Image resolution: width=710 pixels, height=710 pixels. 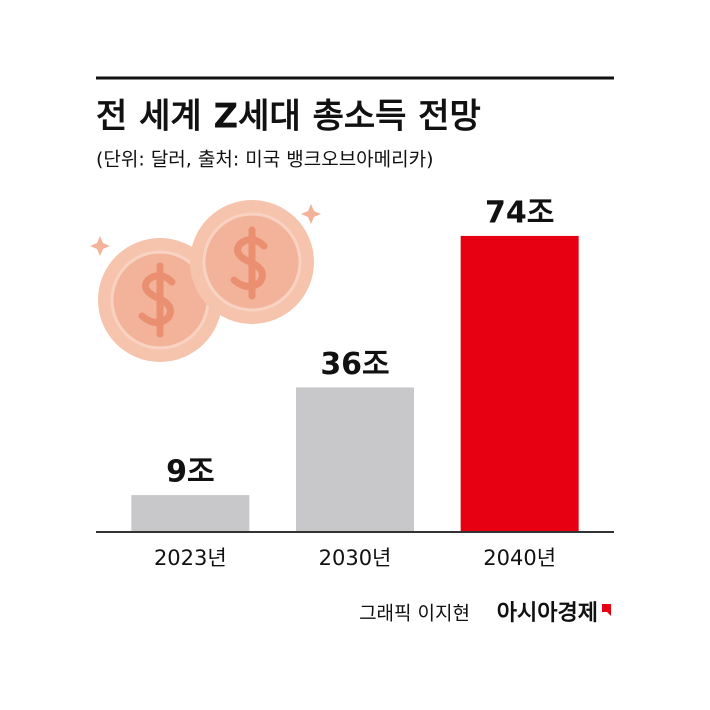 I want to click on publisher: 아시아경제, so click(x=547, y=613).